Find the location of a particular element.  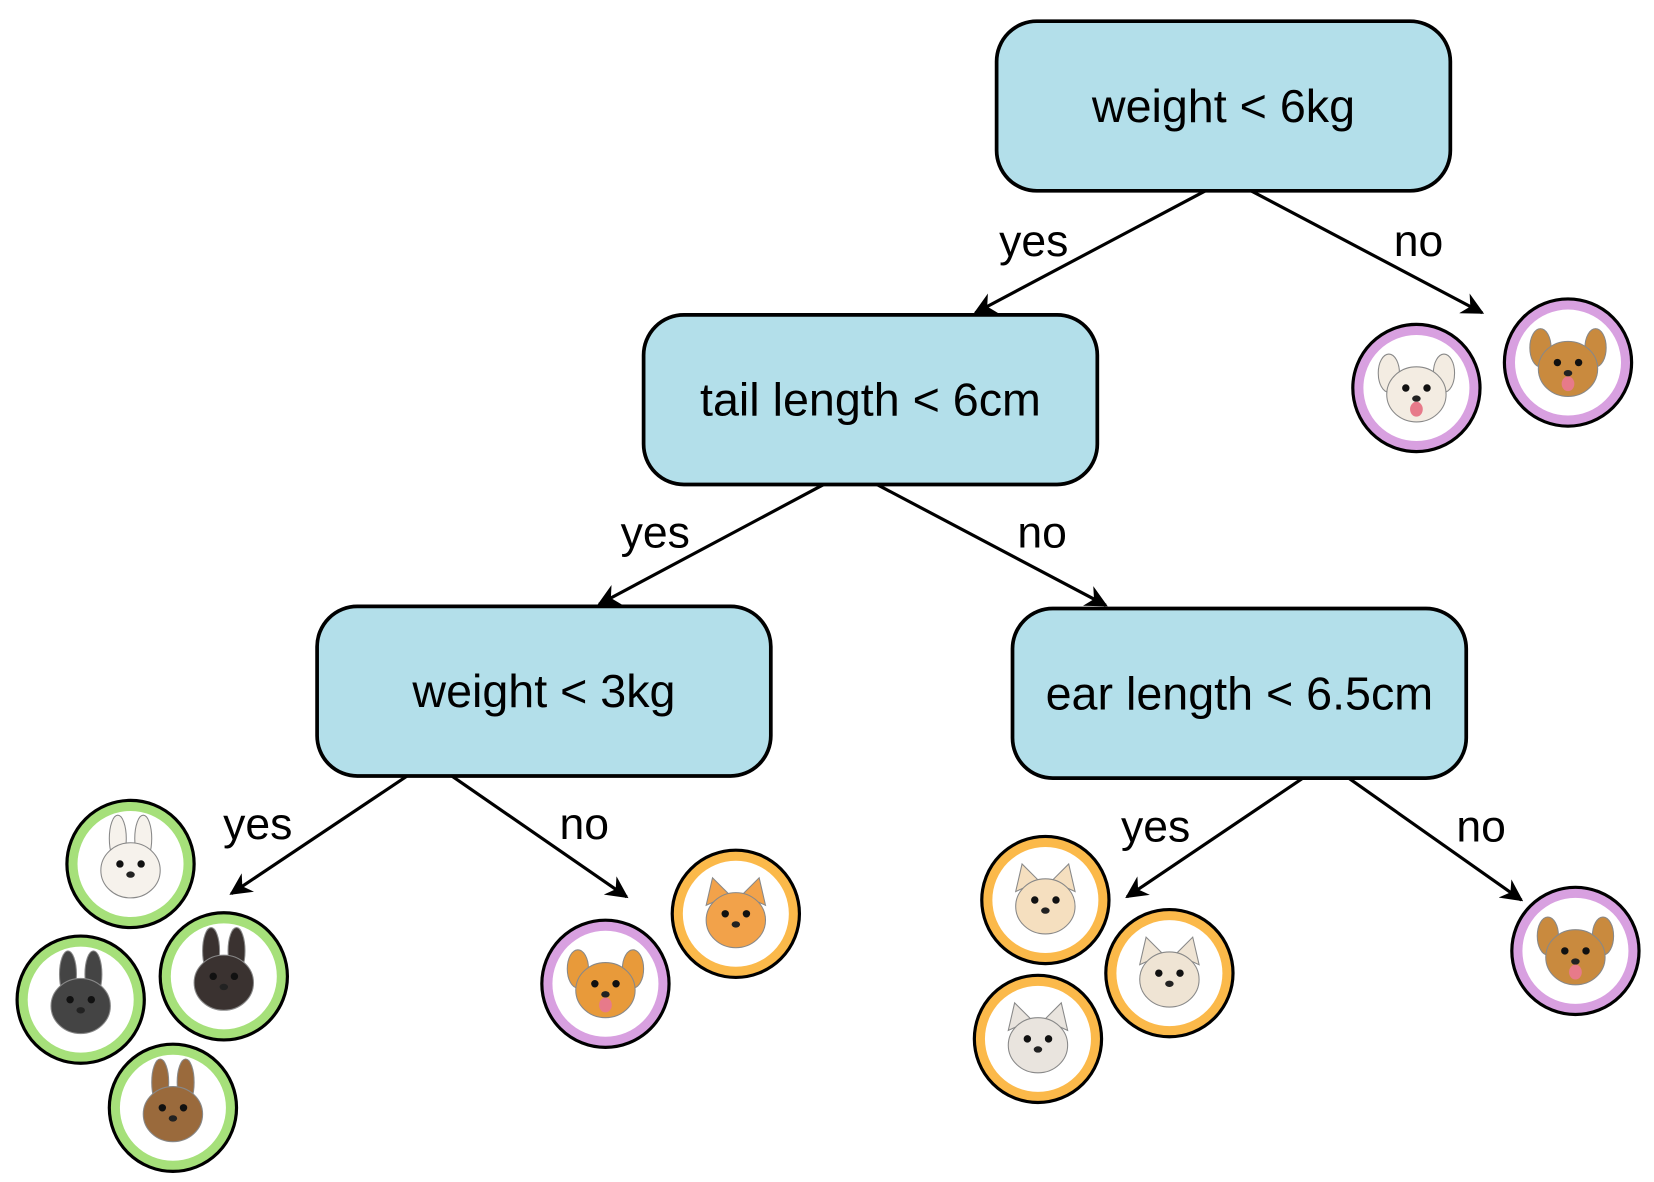

decision-node-n2: tail length < 6cm is located at coordinates (870, 399).